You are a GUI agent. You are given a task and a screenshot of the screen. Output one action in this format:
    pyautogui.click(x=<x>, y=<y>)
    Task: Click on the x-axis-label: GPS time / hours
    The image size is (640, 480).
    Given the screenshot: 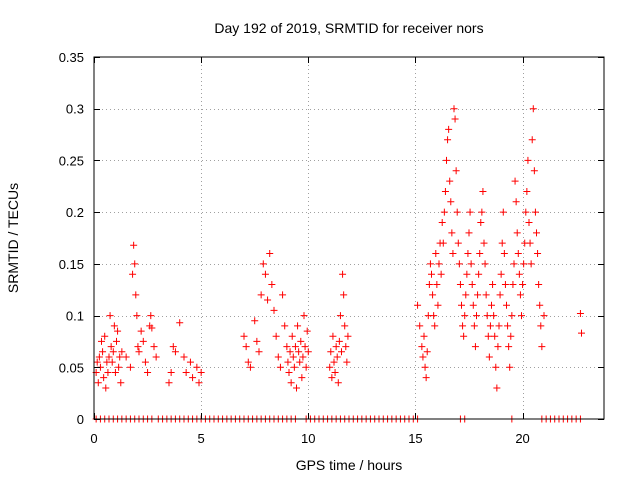 What is the action you would take?
    pyautogui.click(x=349, y=465)
    